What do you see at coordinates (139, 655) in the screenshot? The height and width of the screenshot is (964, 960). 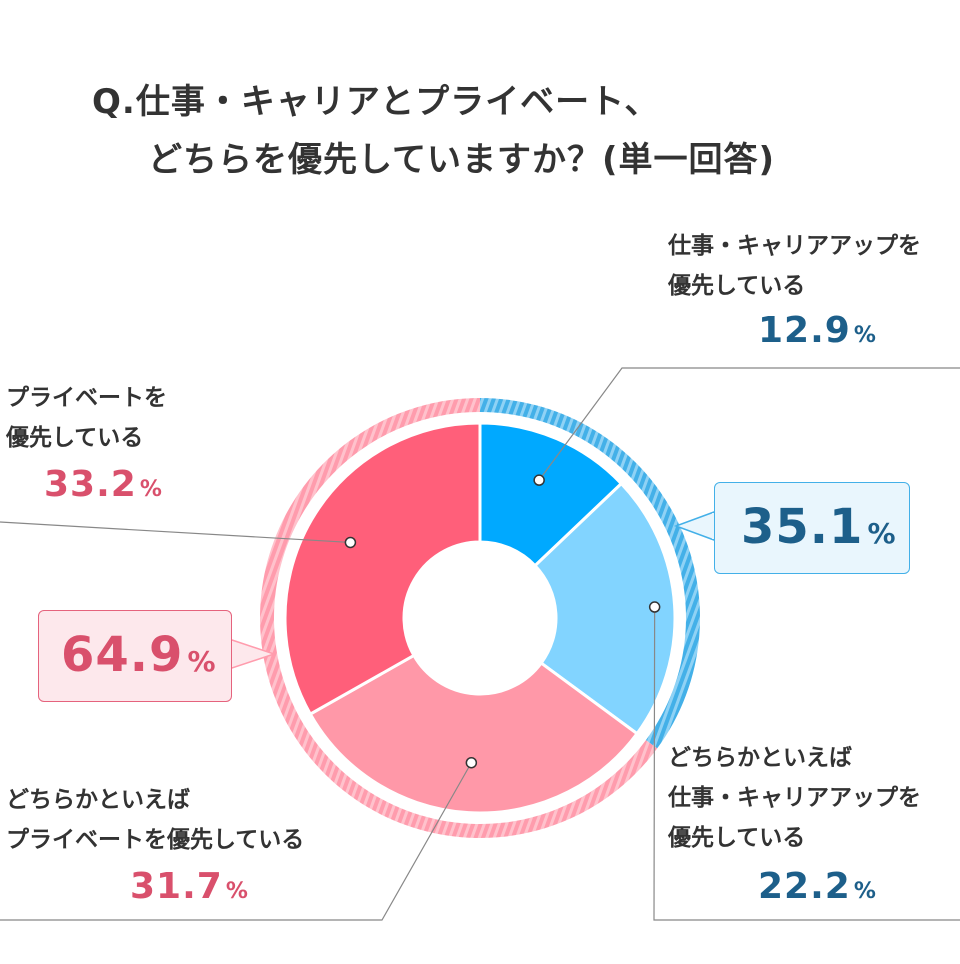 I see `pct-private-total: 64.9%` at bounding box center [139, 655].